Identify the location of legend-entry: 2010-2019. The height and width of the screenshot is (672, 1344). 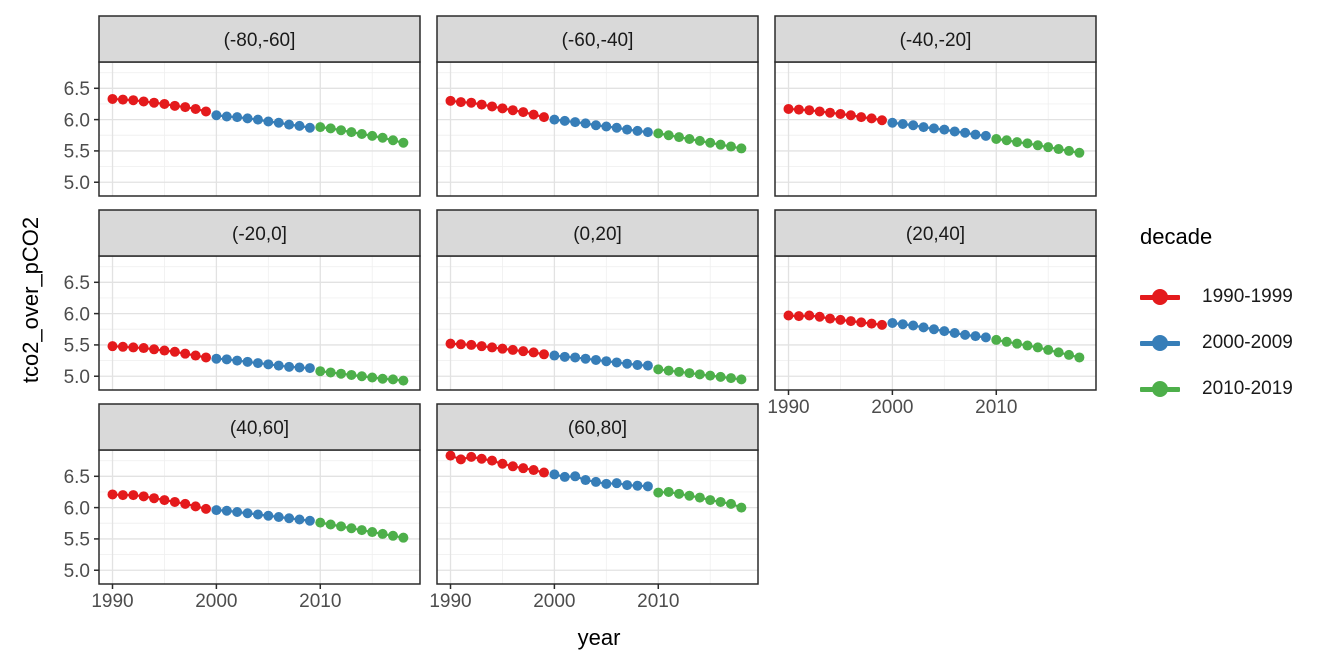
(1216, 389).